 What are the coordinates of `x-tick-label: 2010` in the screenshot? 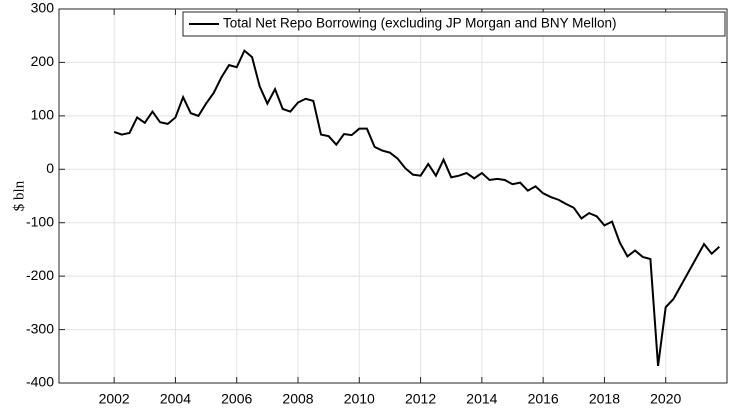 It's located at (359, 399).